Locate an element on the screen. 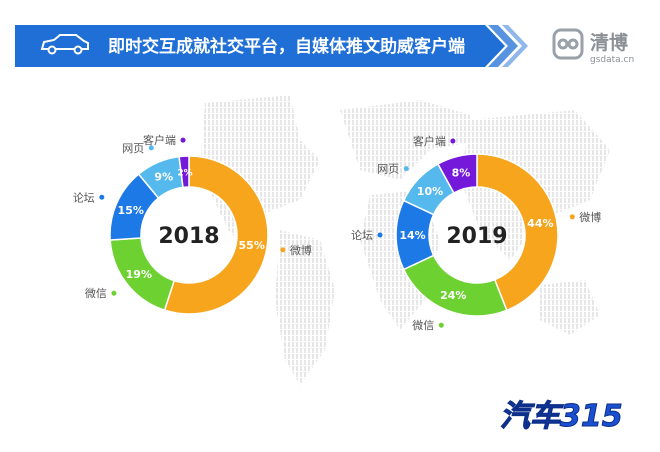  donut-center-label: 2018 is located at coordinates (188, 236).